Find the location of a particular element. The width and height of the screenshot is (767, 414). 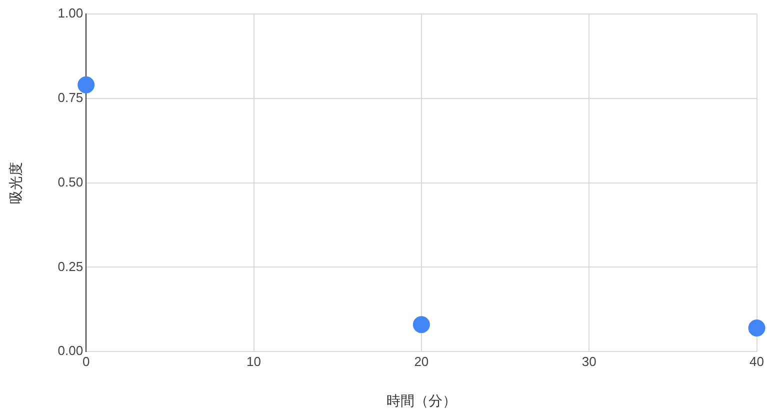

x-tick-label: 0 is located at coordinates (86, 361).